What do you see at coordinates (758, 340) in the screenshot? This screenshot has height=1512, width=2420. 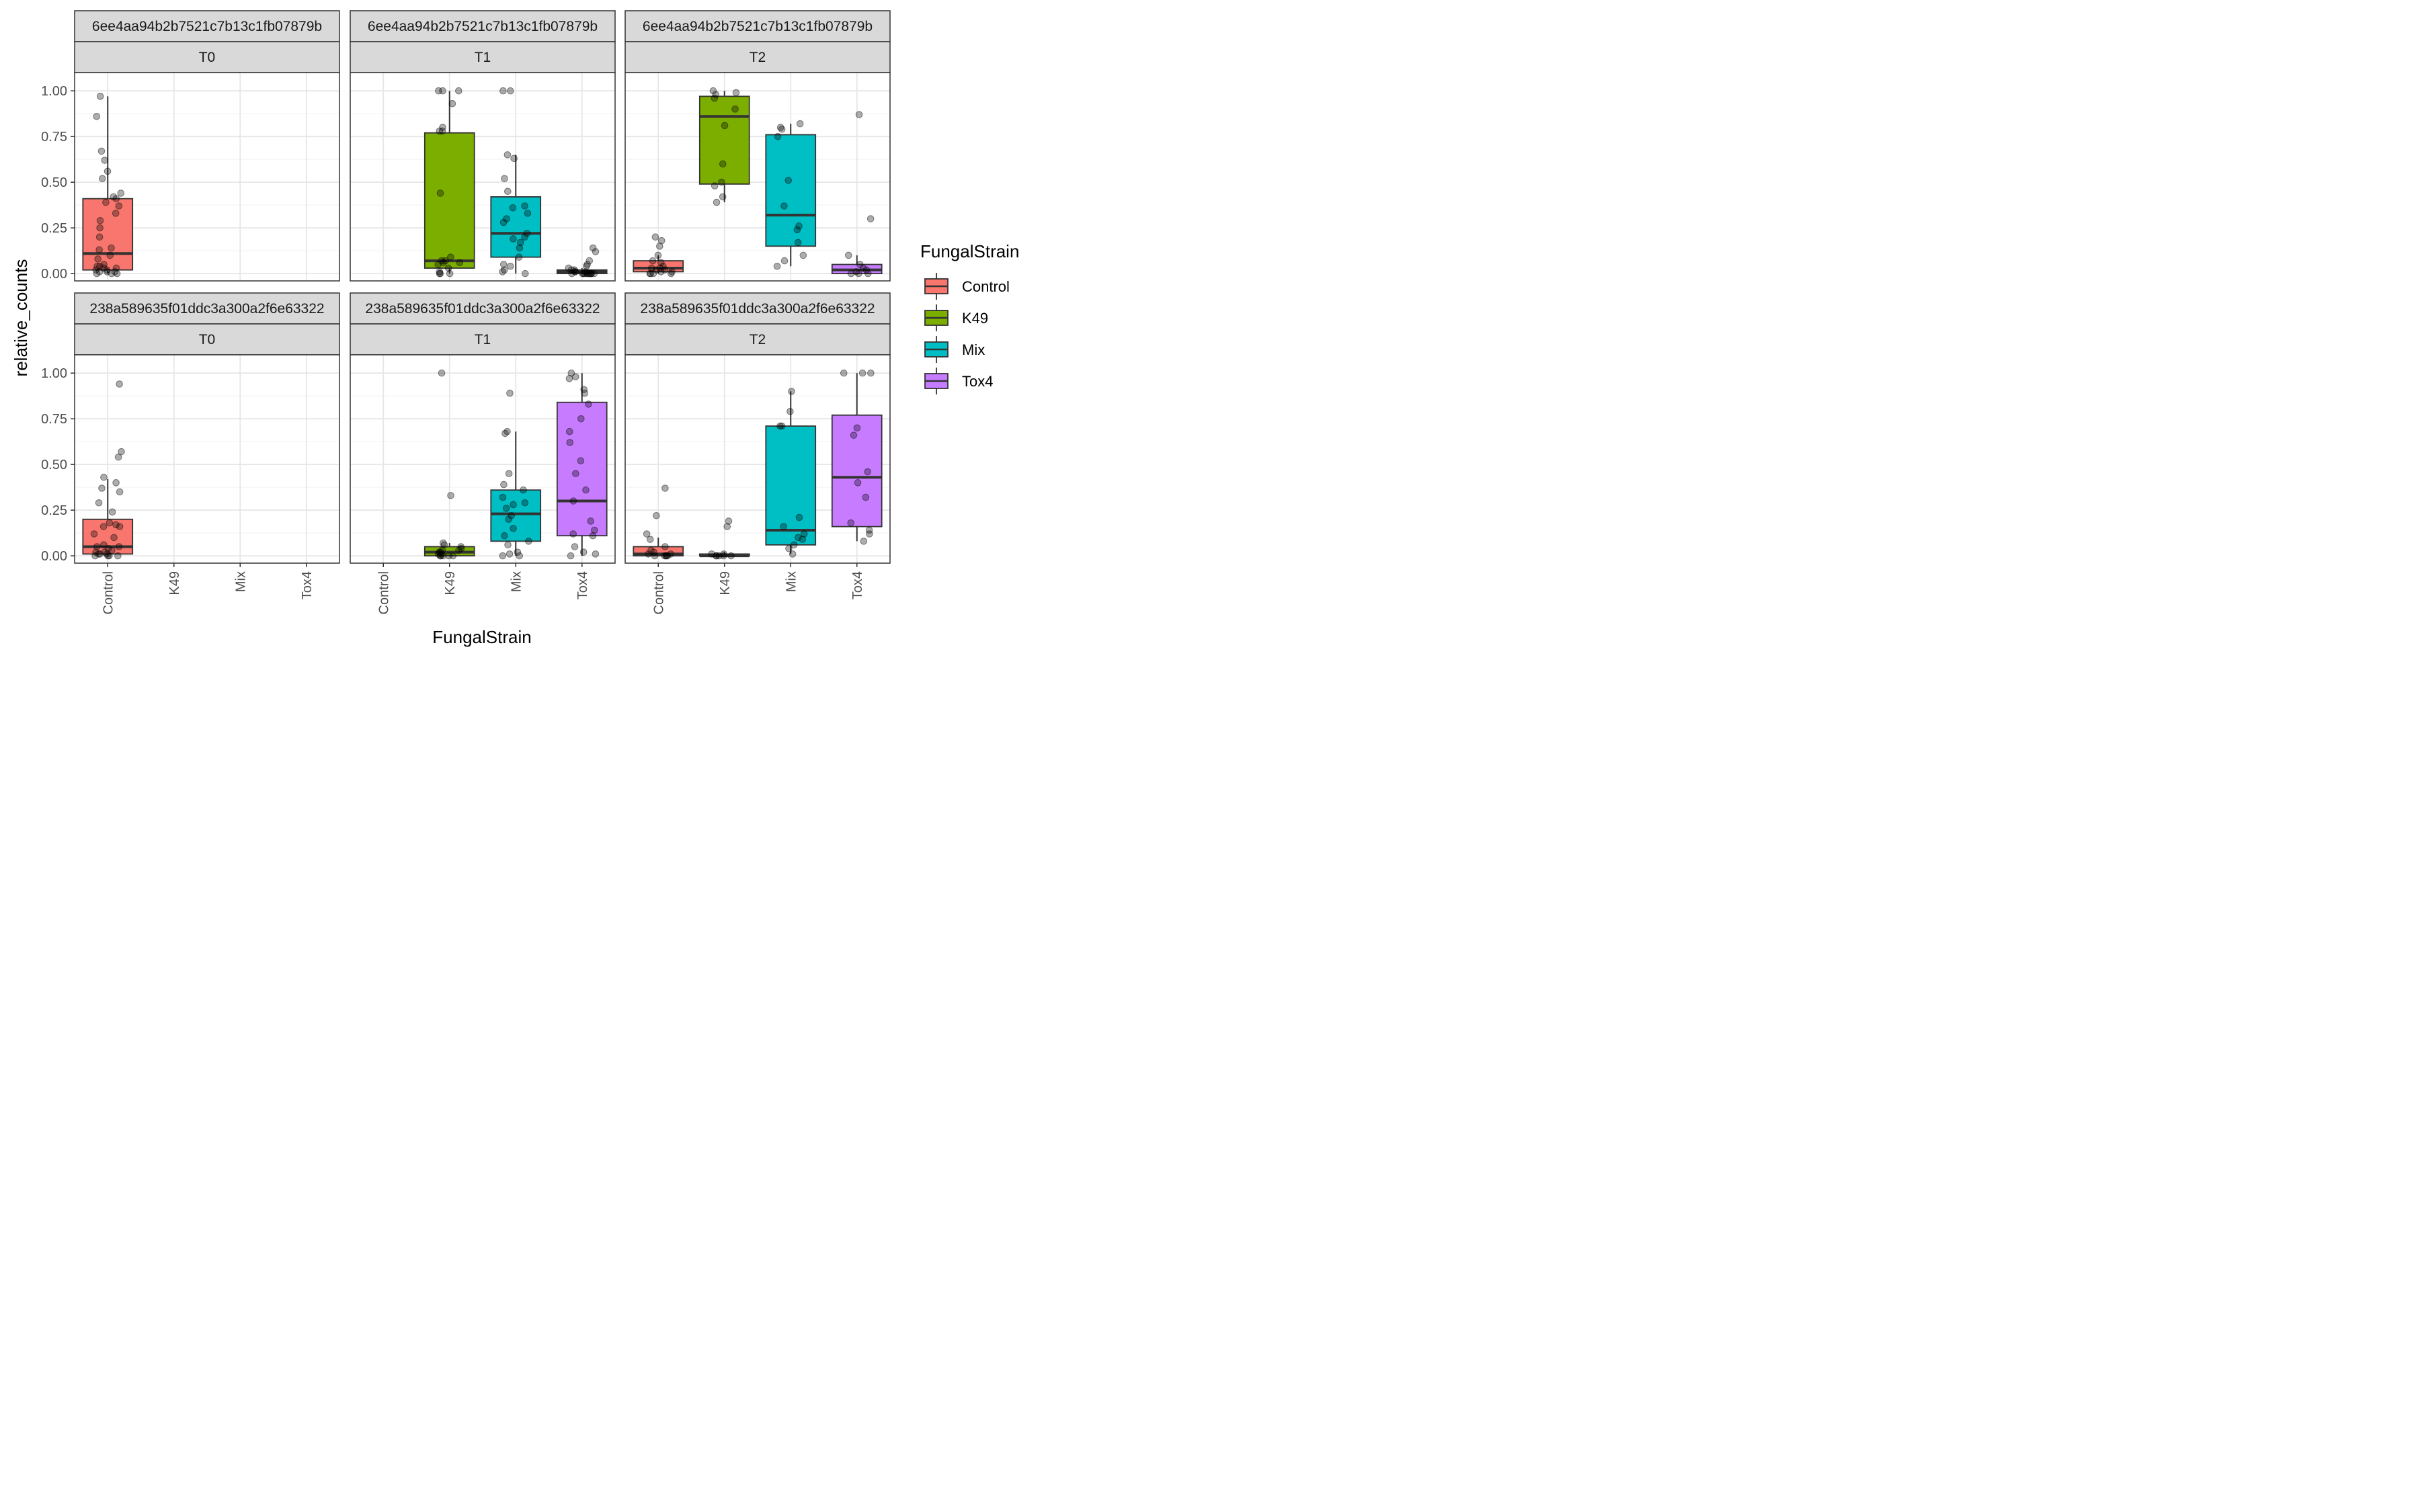 I see `strip-time-label: T2` at bounding box center [758, 340].